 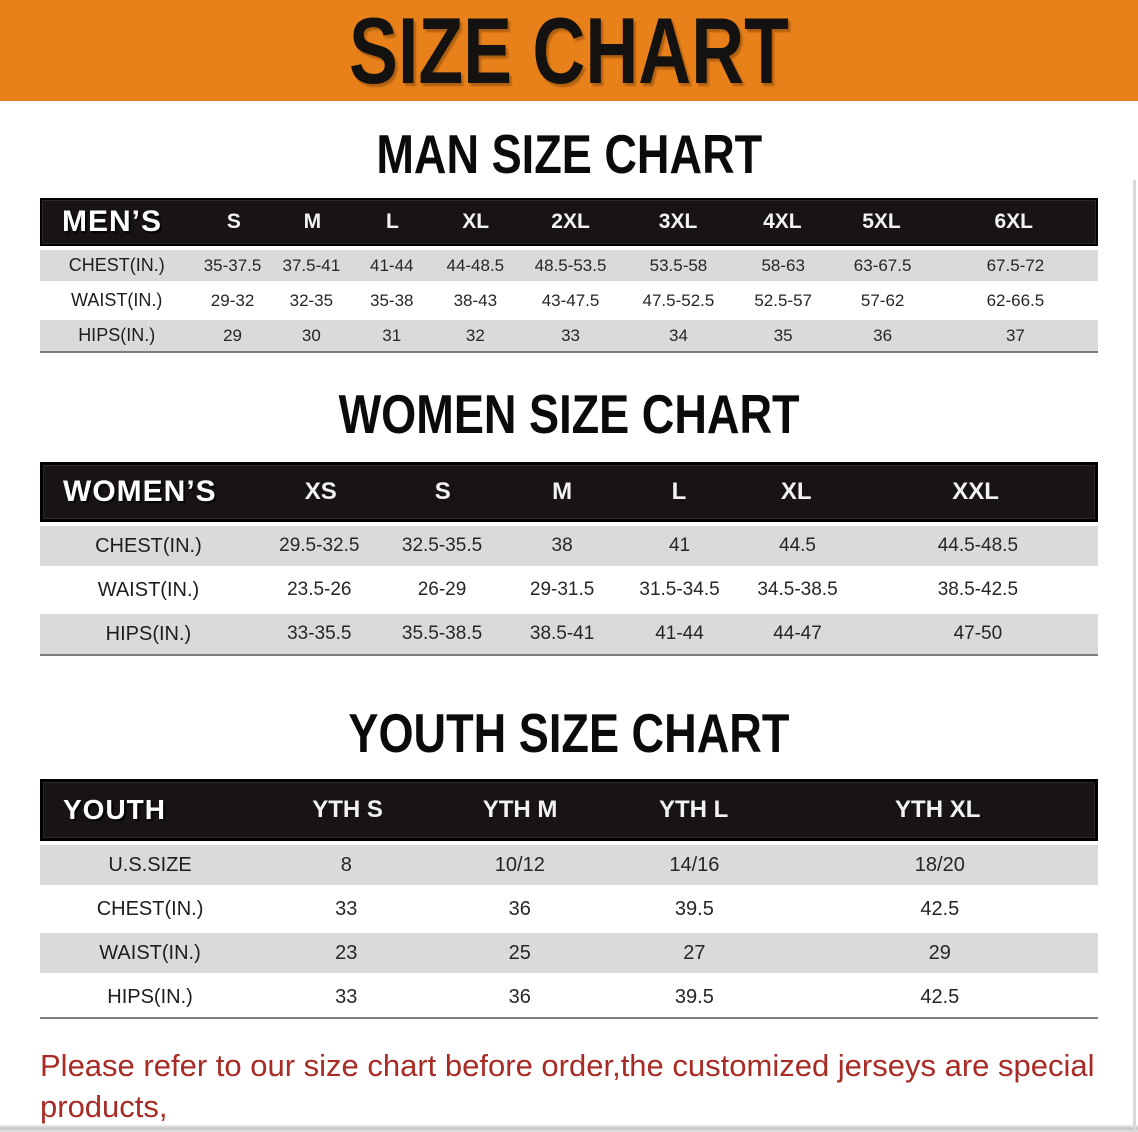 I want to click on measure-cell: 44-47, so click(x=797, y=633).